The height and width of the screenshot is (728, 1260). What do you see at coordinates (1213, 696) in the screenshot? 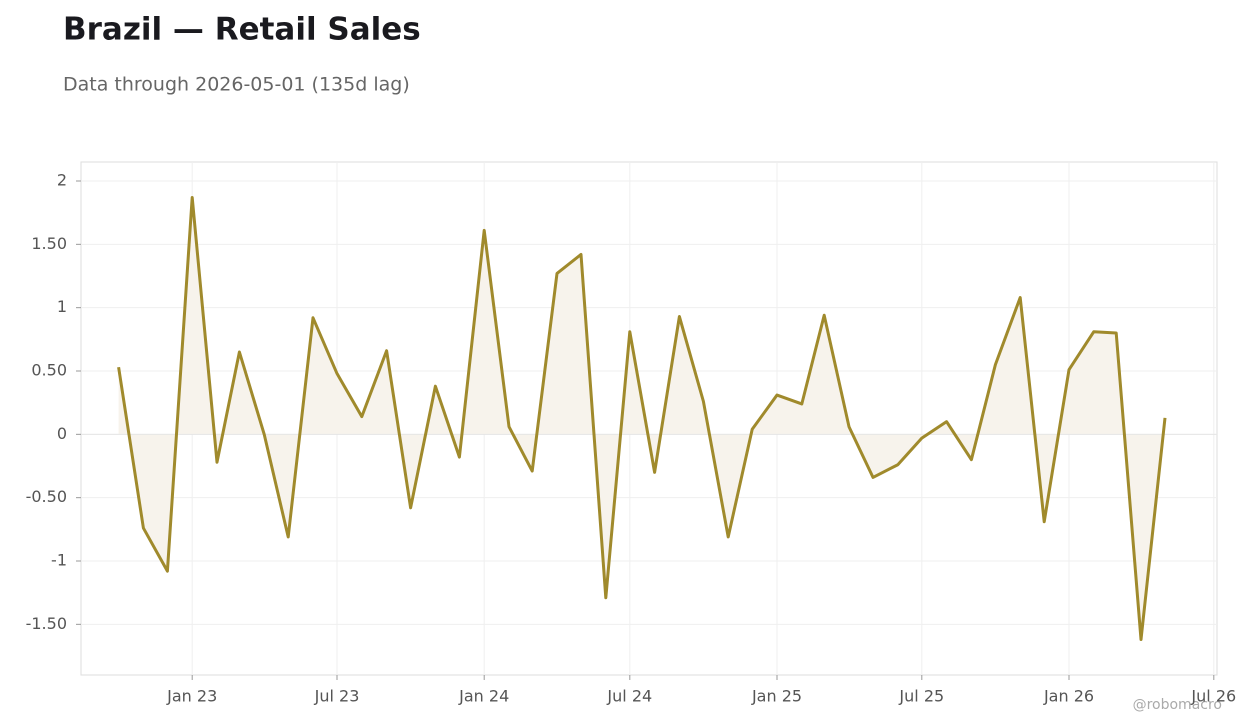
I see `x-tick-label: Jul 26` at bounding box center [1213, 696].